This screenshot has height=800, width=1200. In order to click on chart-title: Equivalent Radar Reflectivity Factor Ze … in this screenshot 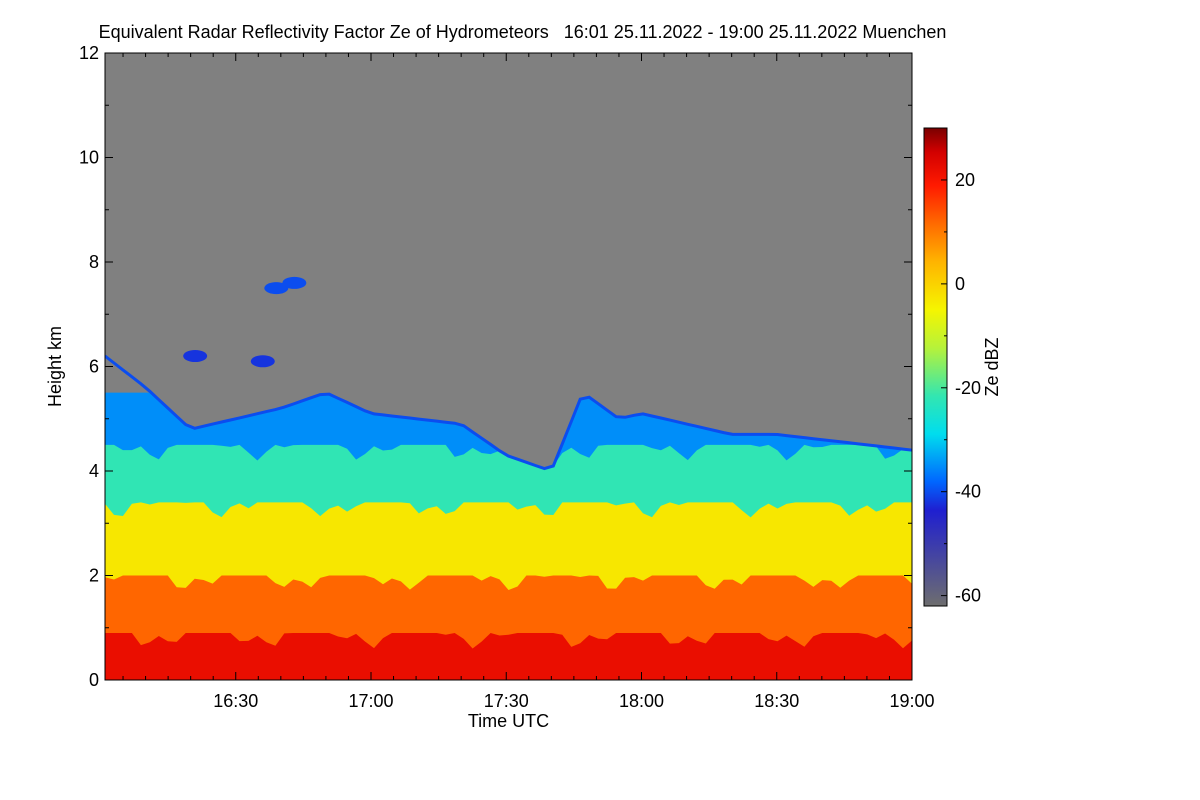, I will do `click(522, 32)`.